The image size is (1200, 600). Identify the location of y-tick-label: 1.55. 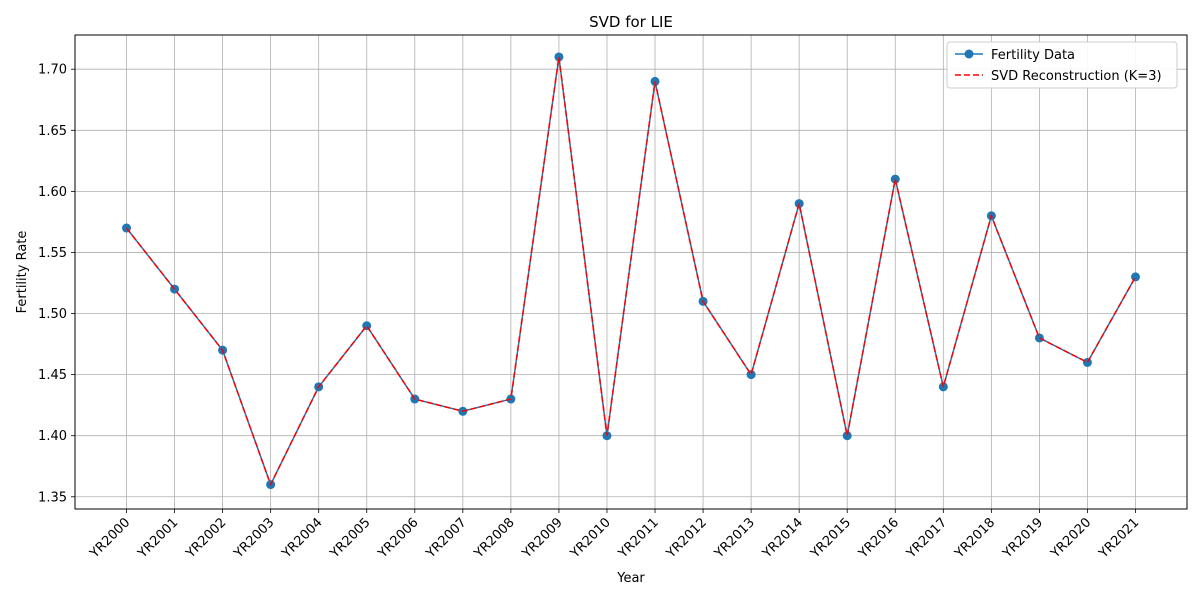
(52, 253).